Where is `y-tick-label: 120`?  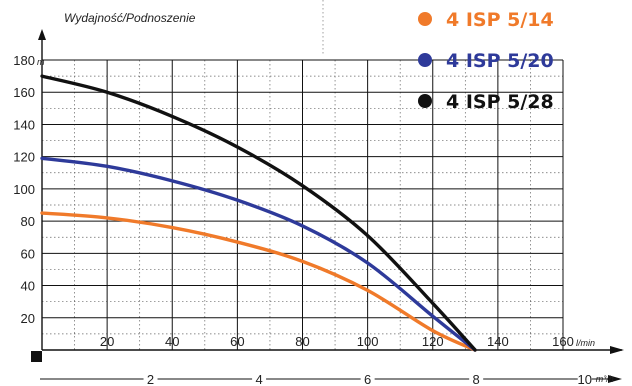 y-tick-label: 120 is located at coordinates (24, 157).